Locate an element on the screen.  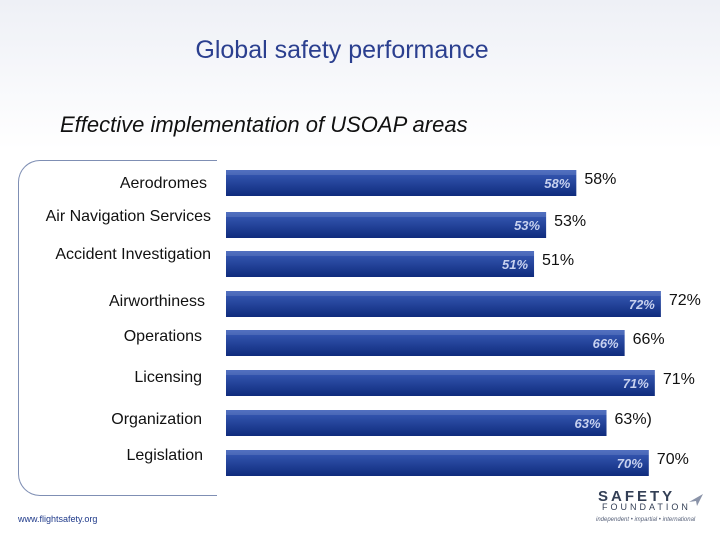
category-label: Legislation is located at coordinates (165, 455).